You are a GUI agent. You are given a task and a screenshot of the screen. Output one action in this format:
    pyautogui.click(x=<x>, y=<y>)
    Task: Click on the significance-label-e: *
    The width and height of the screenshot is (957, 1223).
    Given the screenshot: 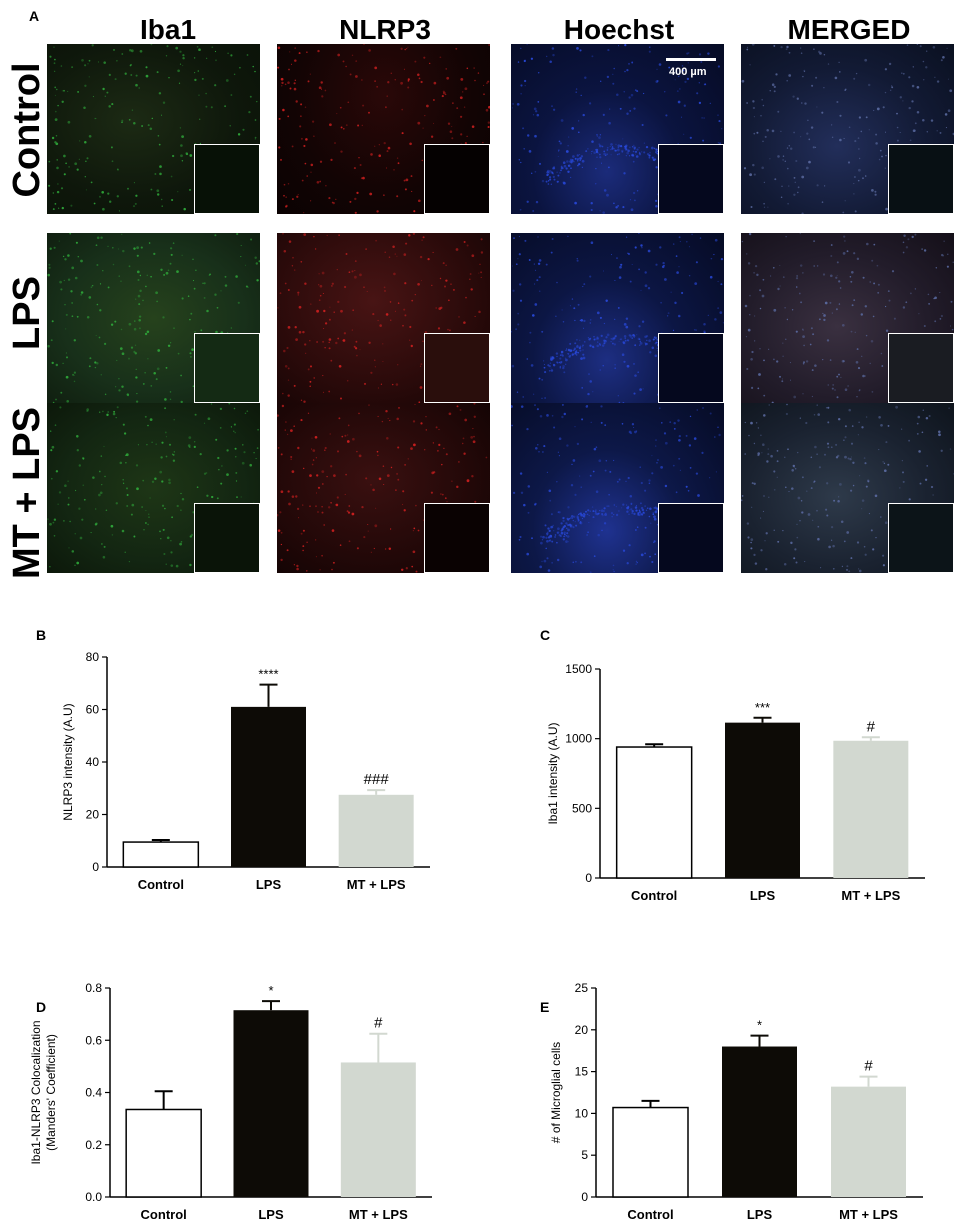 What is the action you would take?
    pyautogui.click(x=759, y=1025)
    